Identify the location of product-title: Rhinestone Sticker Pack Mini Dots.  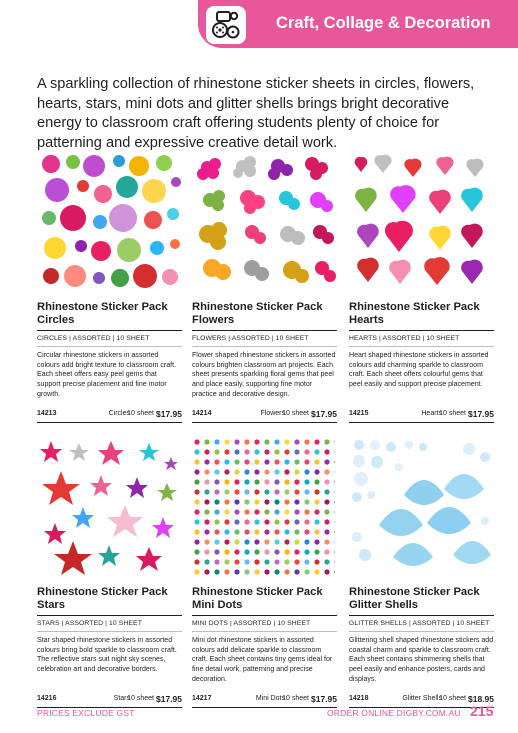
(257, 598).